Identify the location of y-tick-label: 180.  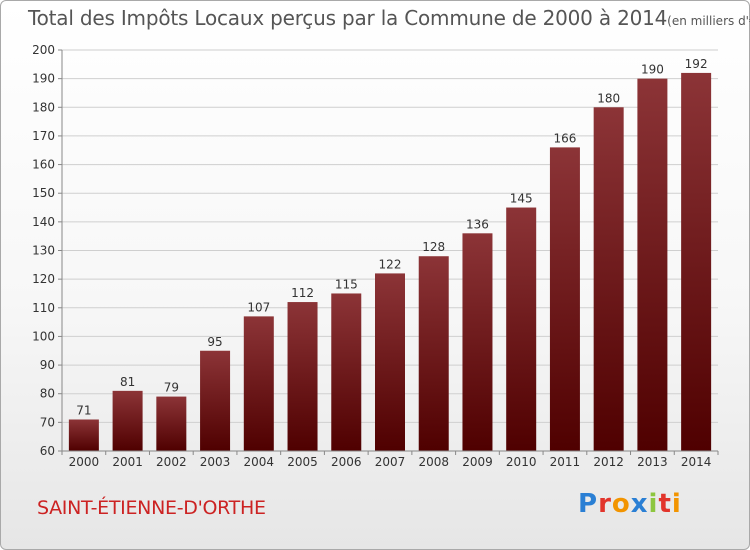
(43, 107).